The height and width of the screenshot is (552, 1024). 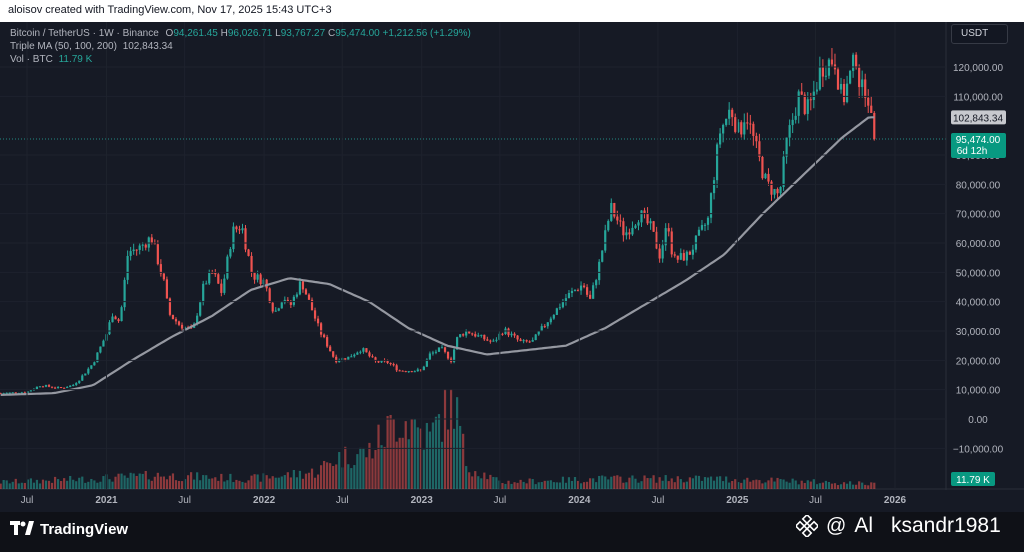 What do you see at coordinates (278, 33) in the screenshot?
I see `low-label: L` at bounding box center [278, 33].